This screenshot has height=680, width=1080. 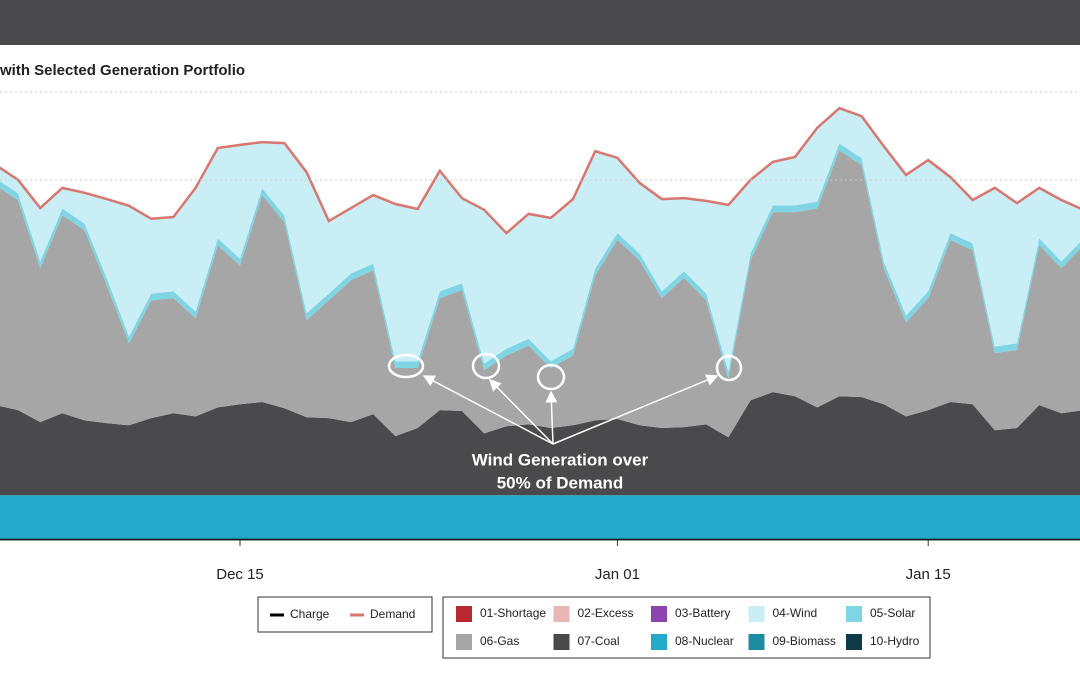 I want to click on legend-label: 06-Gas, so click(x=499, y=641).